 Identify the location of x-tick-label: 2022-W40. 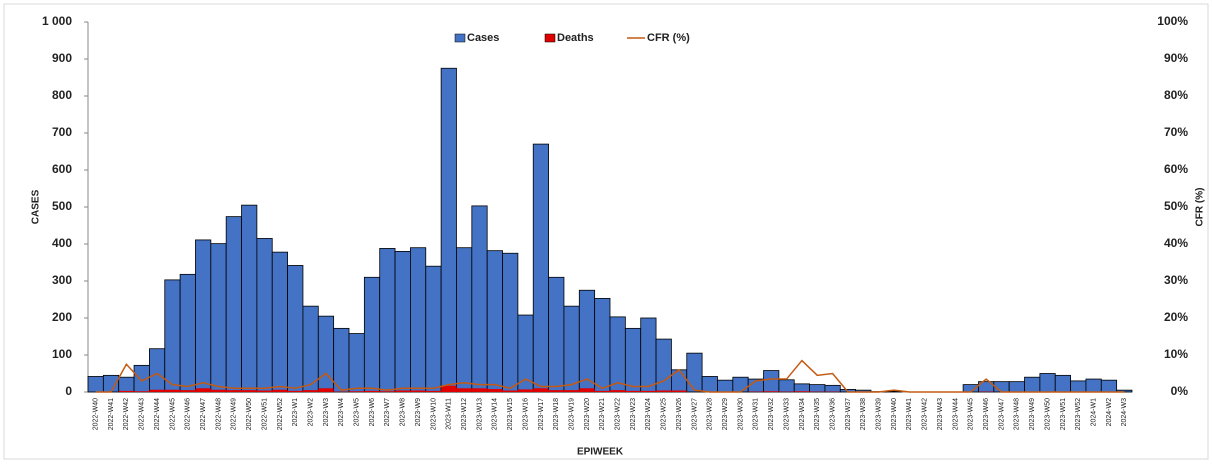
(96, 414).